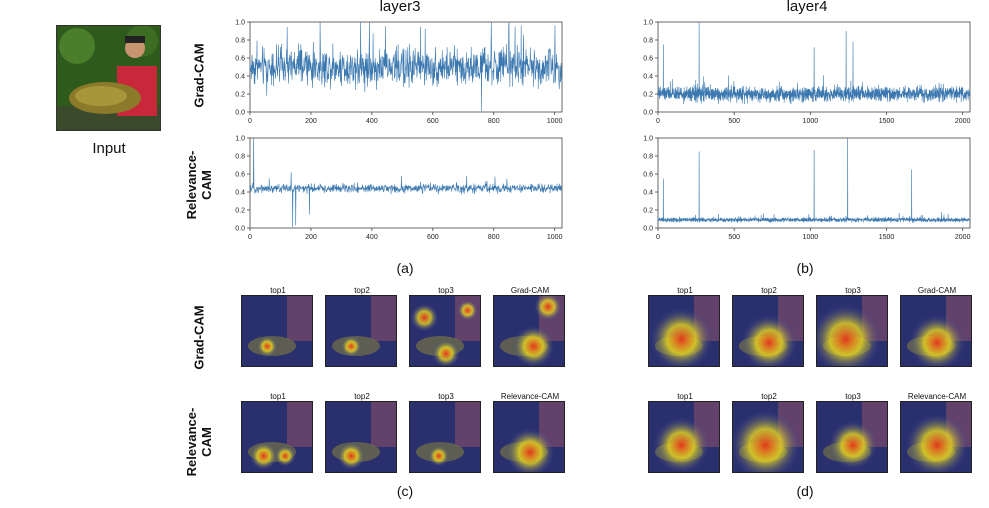 The height and width of the screenshot is (508, 989). I want to click on x-tick-label: 400, so click(372, 237).